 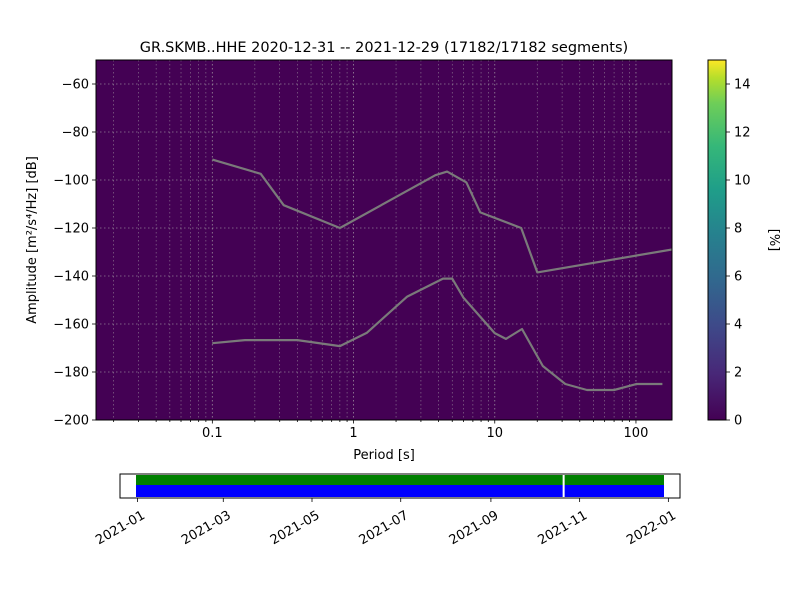 What do you see at coordinates (71, 277) in the screenshot?
I see `y-tick-label: −140` at bounding box center [71, 277].